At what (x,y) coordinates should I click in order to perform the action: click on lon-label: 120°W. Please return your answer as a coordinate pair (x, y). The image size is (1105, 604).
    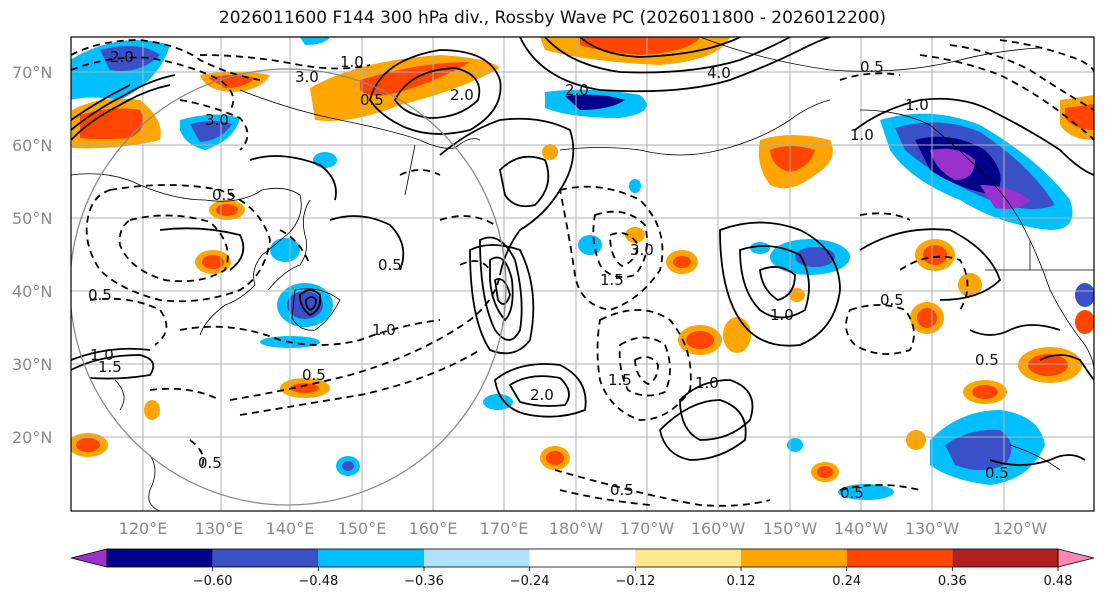
    Looking at the image, I should click on (1020, 528).